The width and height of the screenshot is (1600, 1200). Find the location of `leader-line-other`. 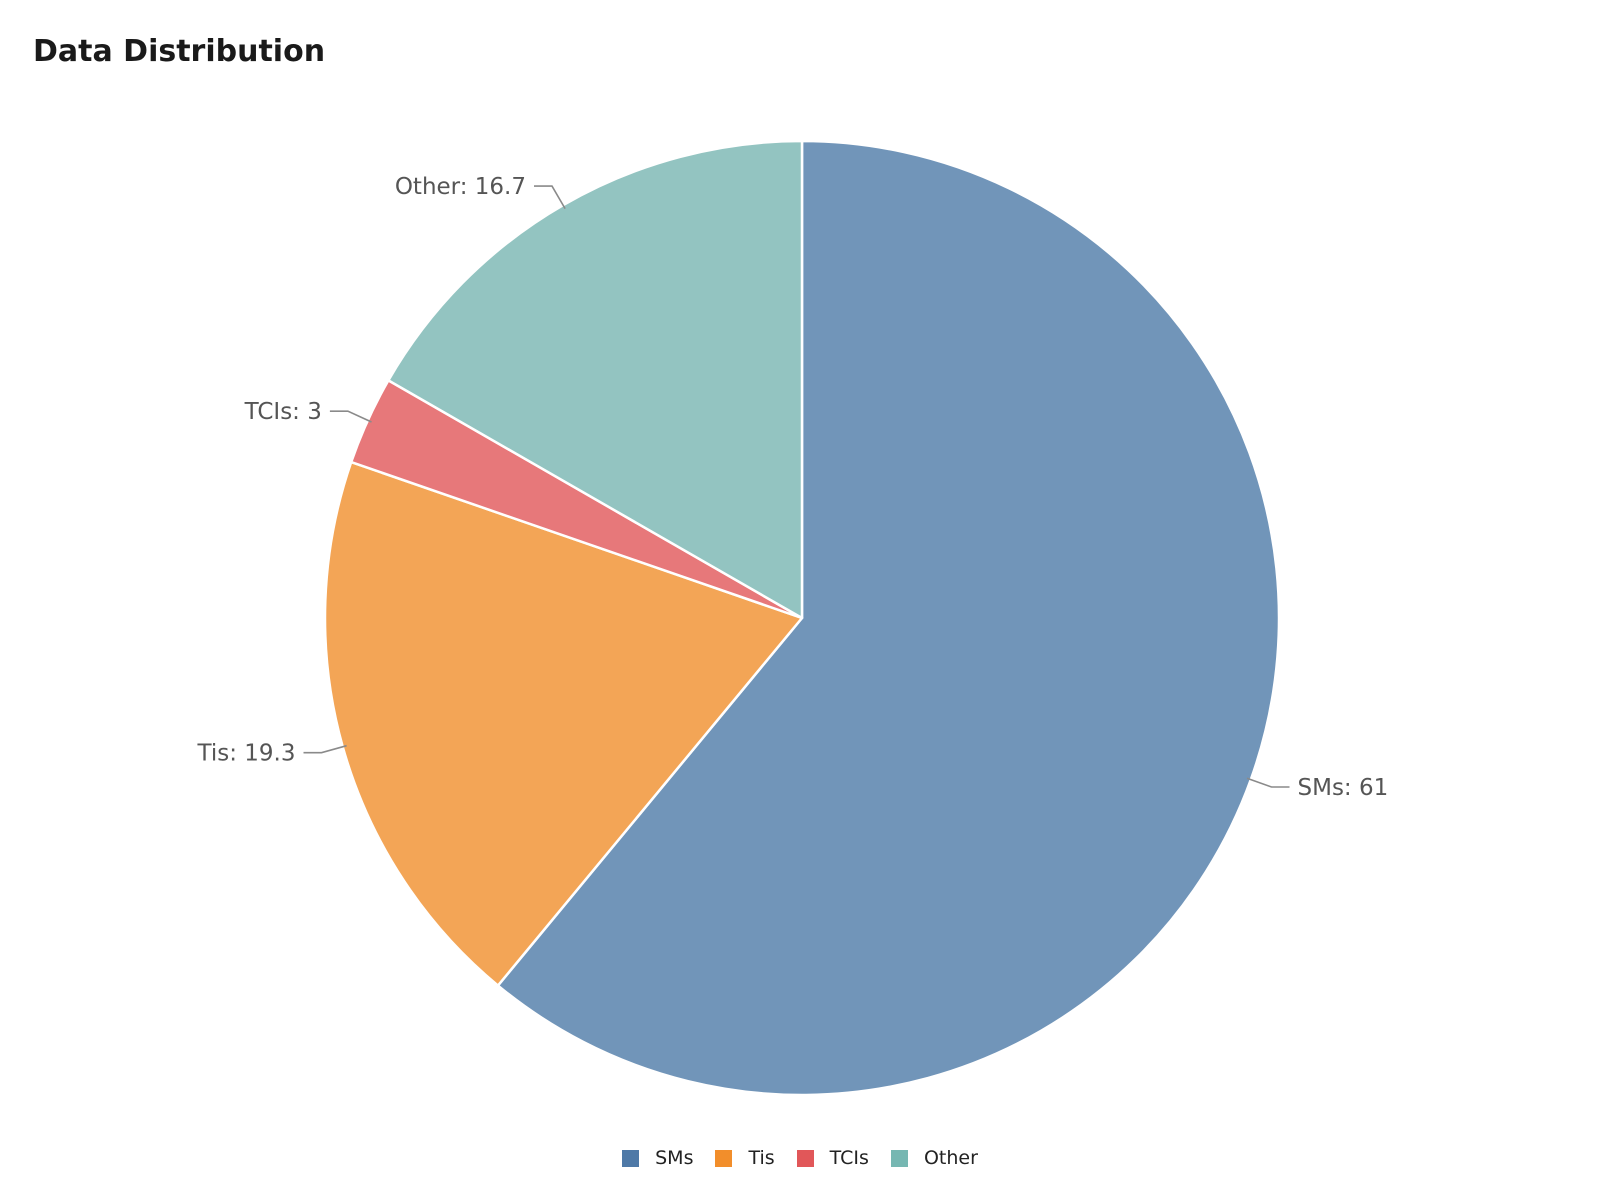

leader-line-other is located at coordinates (550, 197).